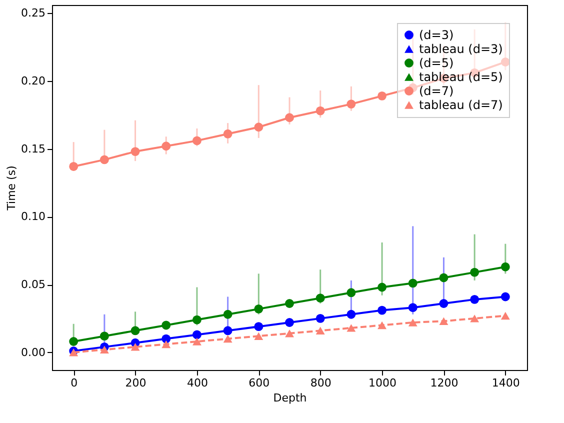 The height and width of the screenshot is (423, 564). What do you see at coordinates (461, 77) in the screenshot?
I see `legend-label: tableau (d=5)` at bounding box center [461, 77].